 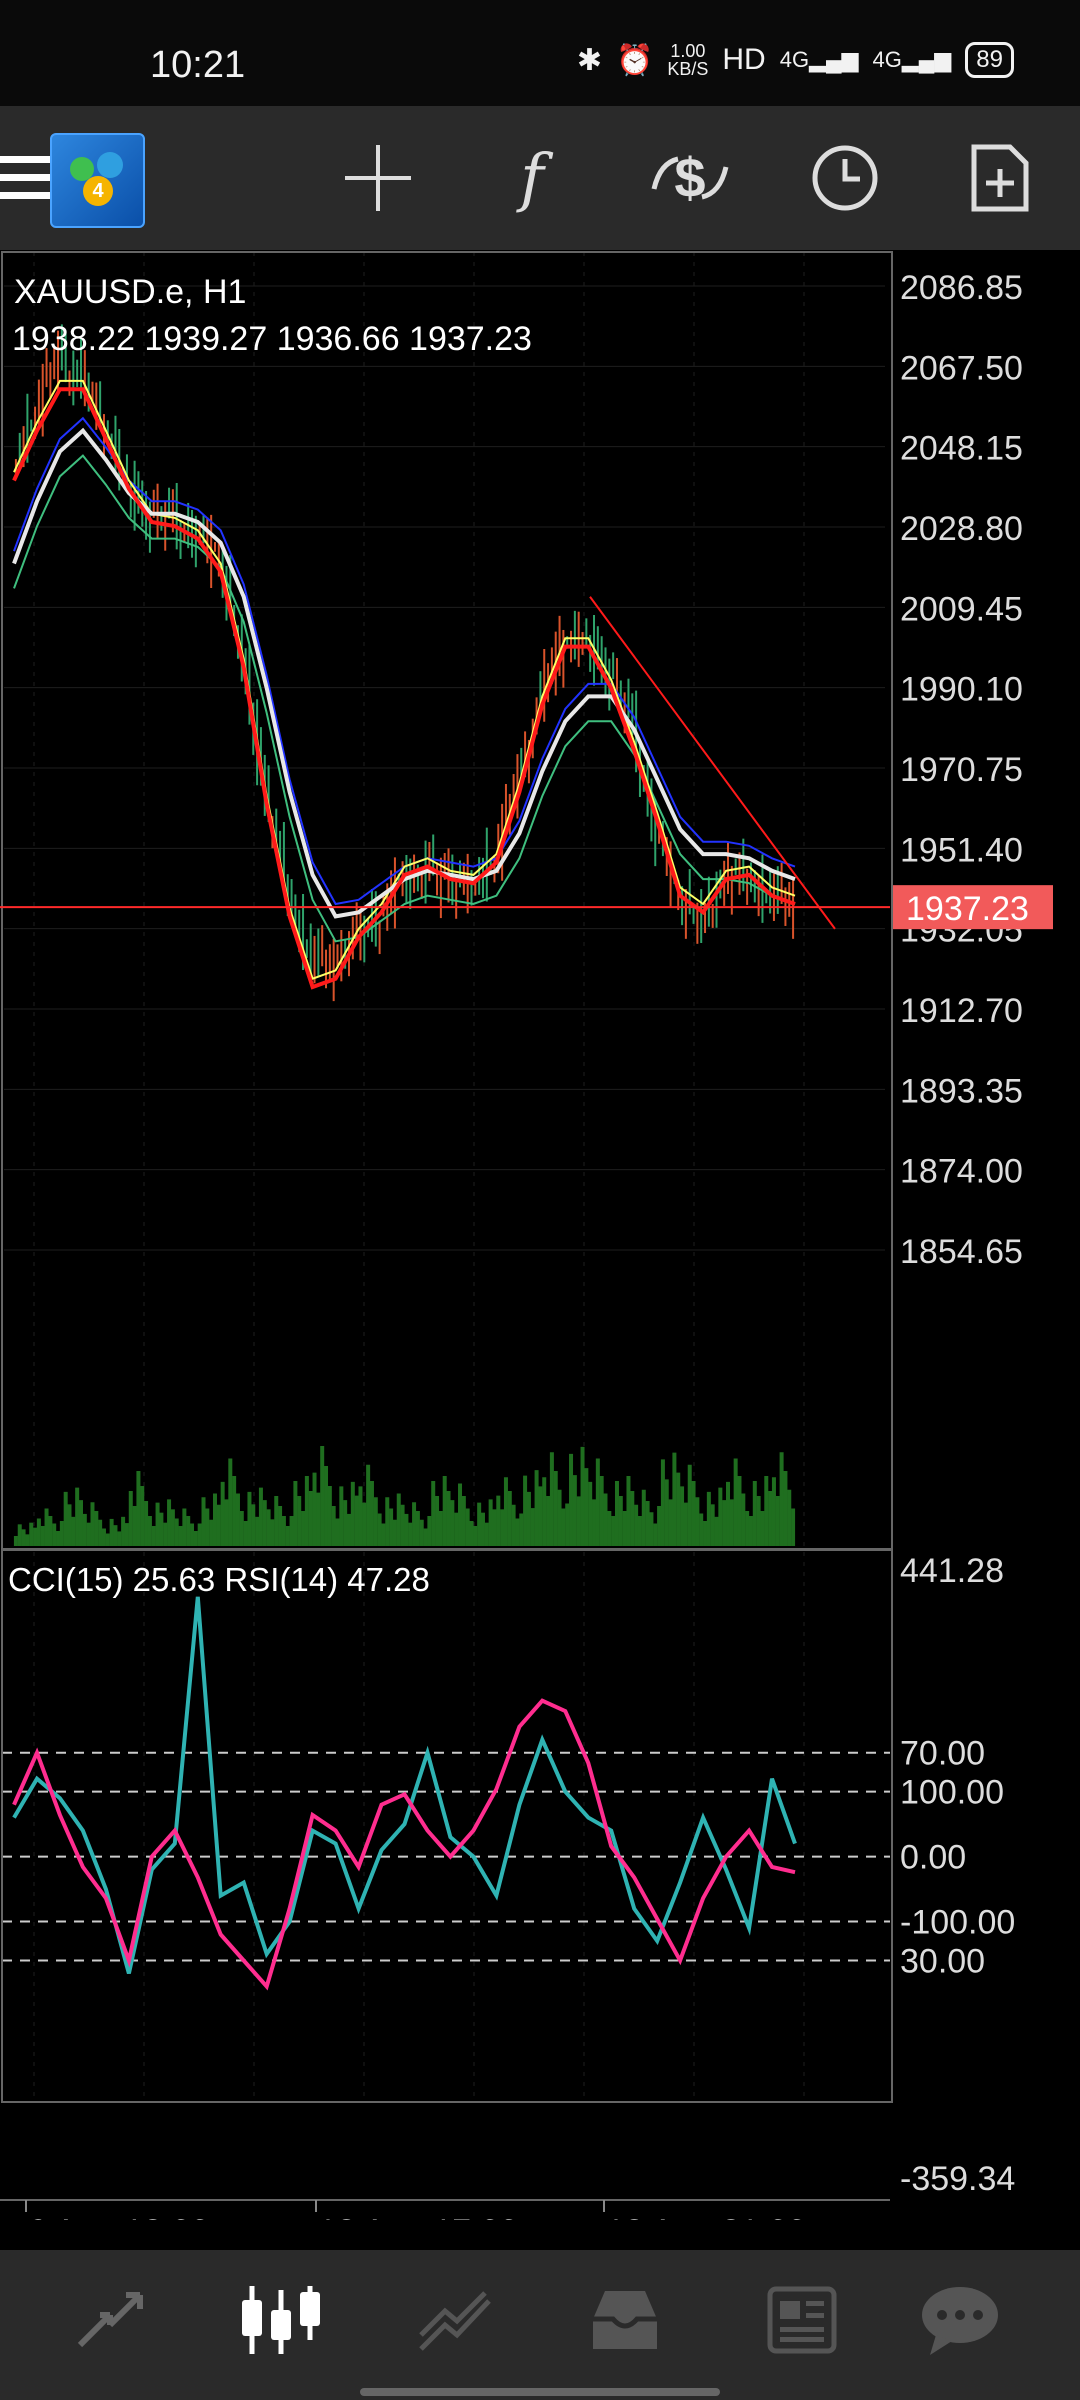 I want to click on news-icon, so click(x=800, y=2320).